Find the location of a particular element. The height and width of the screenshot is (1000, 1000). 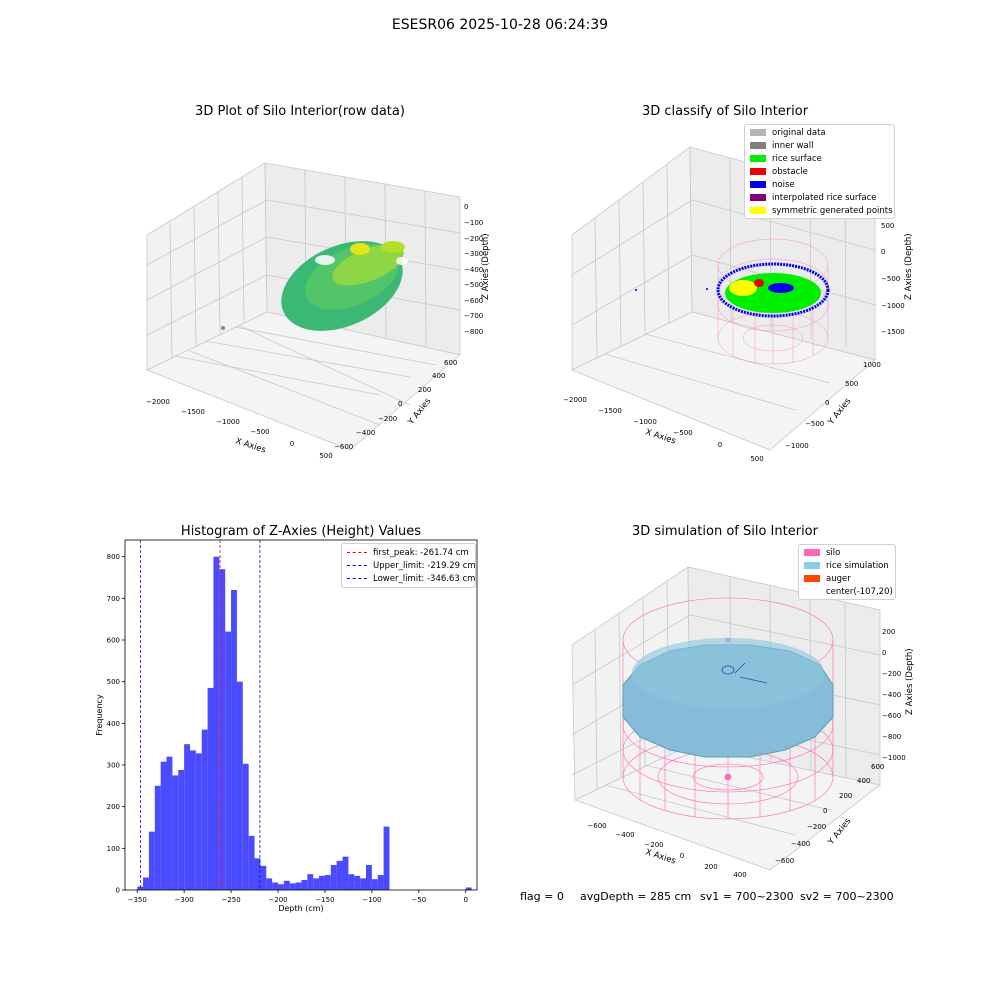

histogram-x-ticks: −350 −300 −250 −200 −150 −100 −50 0 is located at coordinates (298, 897).